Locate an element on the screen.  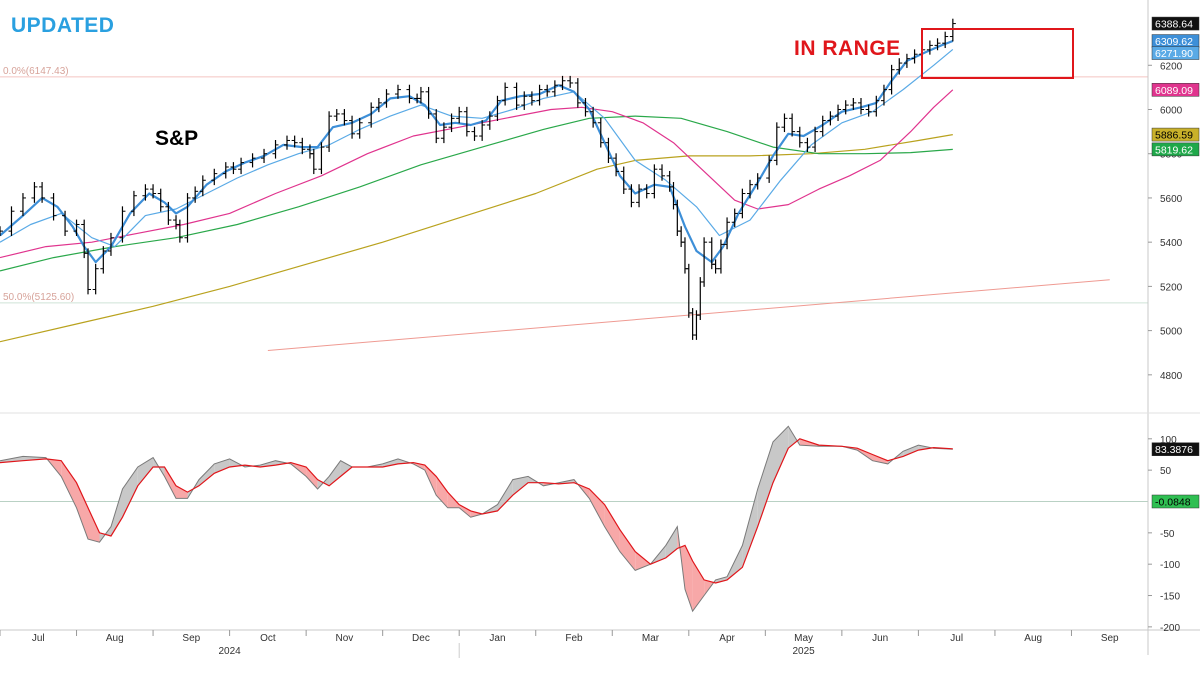
osc-tick-label: 50 is located at coordinates (1166, 471).